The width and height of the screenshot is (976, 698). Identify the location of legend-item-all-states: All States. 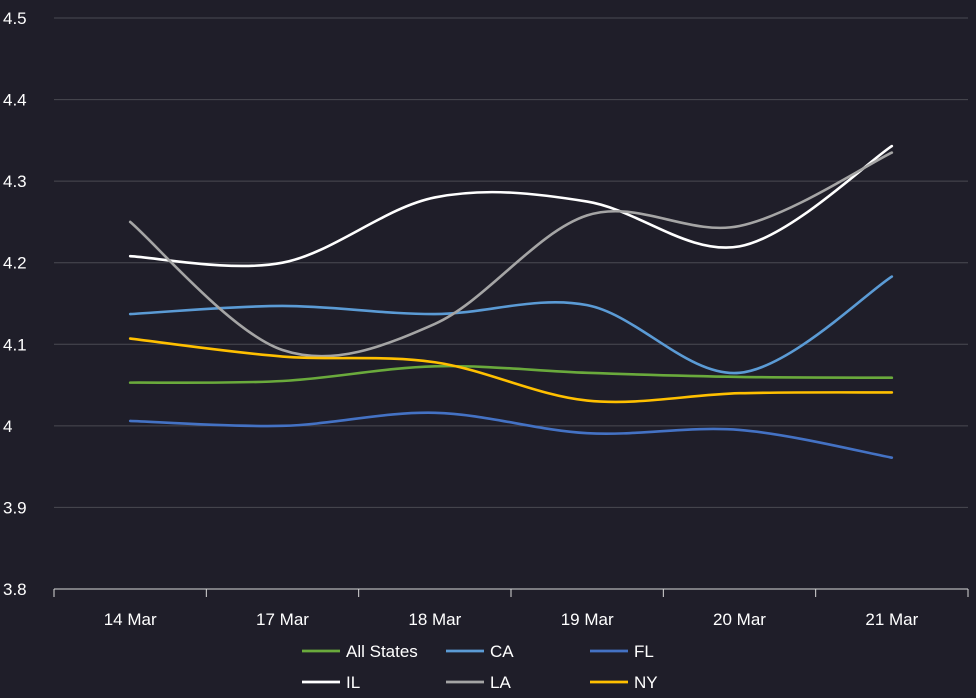
(360, 651).